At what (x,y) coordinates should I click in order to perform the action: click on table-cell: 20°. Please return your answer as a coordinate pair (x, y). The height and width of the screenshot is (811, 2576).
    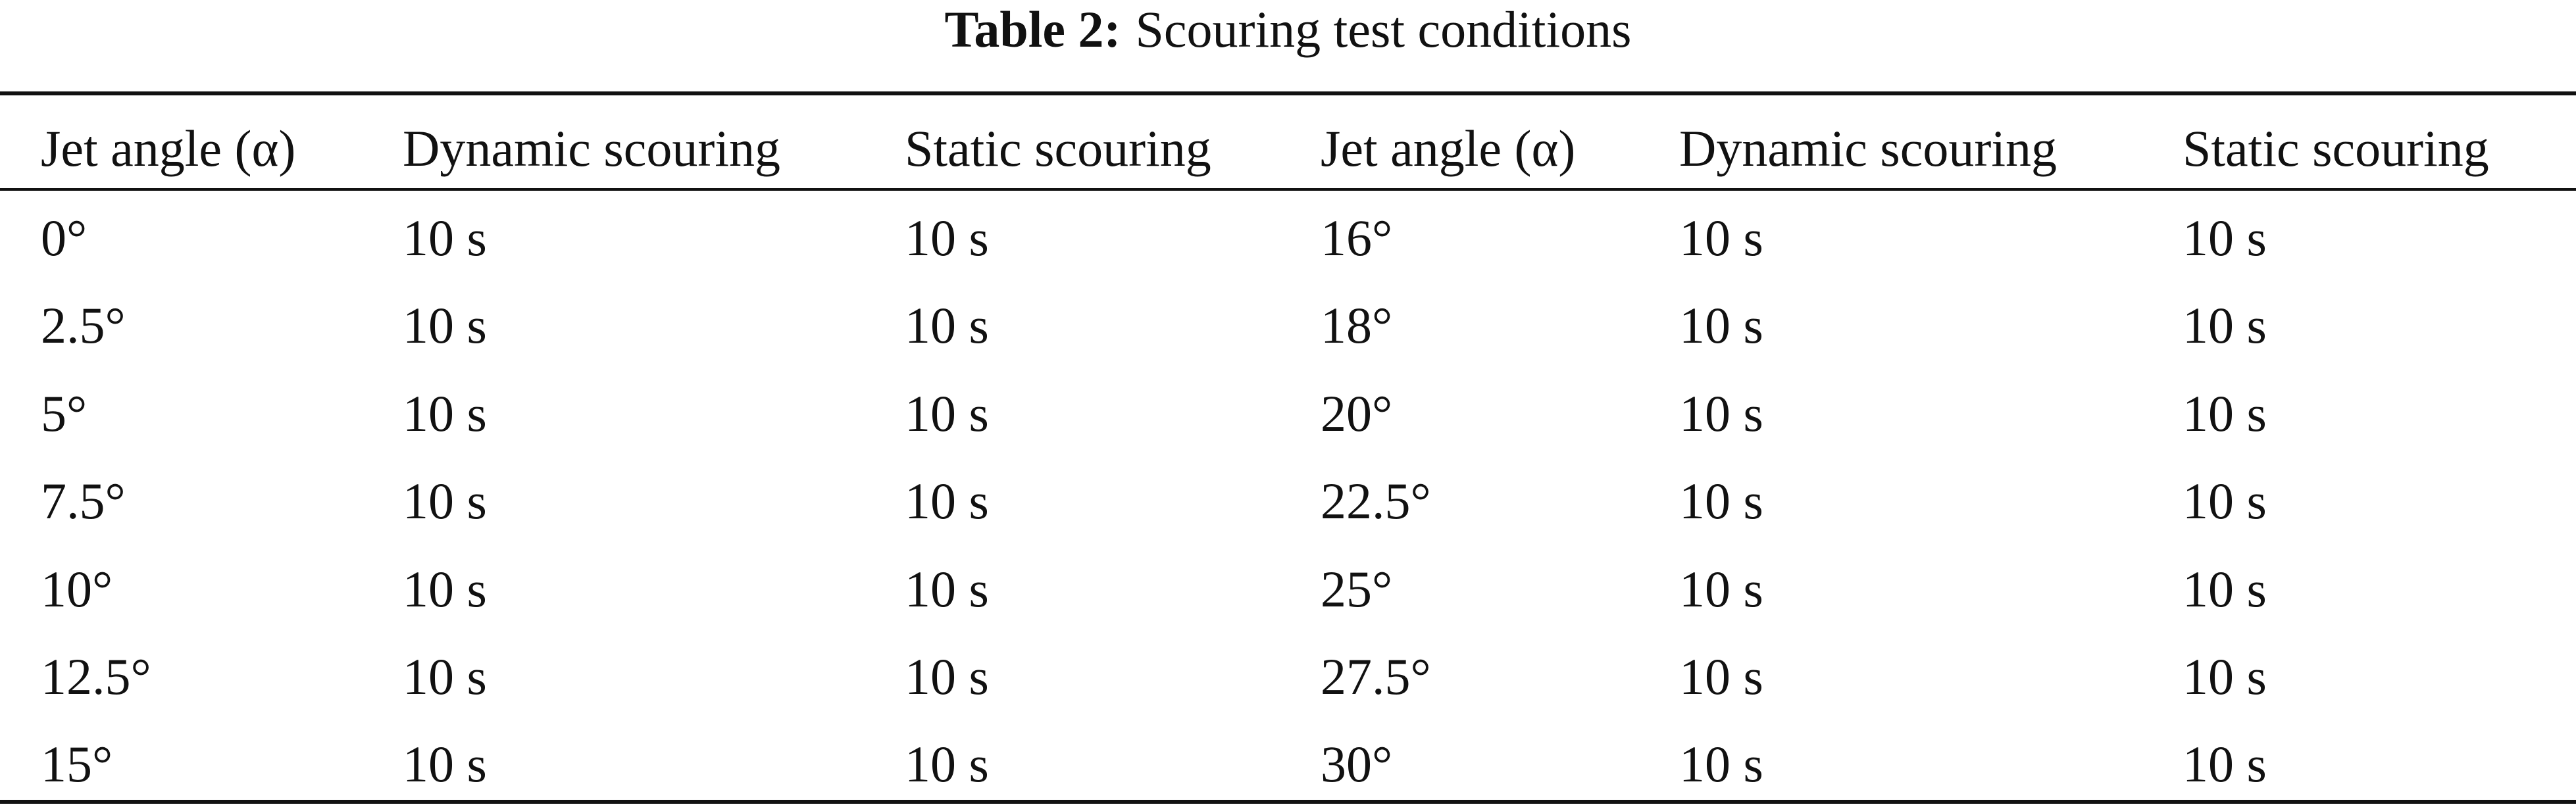
    Looking at the image, I should click on (1357, 413).